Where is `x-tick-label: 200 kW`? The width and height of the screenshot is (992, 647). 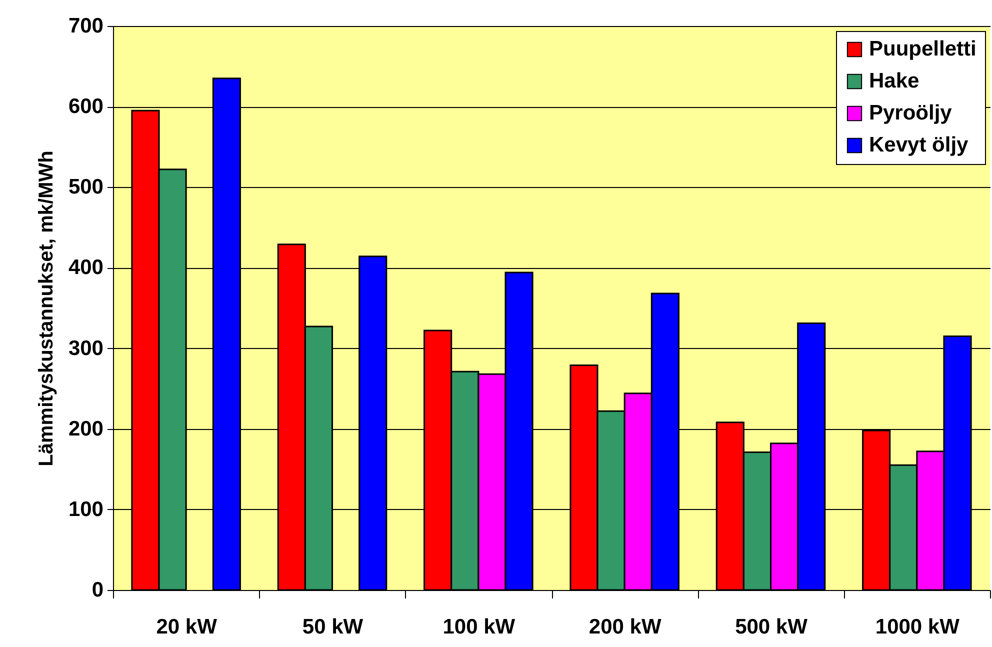
x-tick-label: 200 kW is located at coordinates (625, 627).